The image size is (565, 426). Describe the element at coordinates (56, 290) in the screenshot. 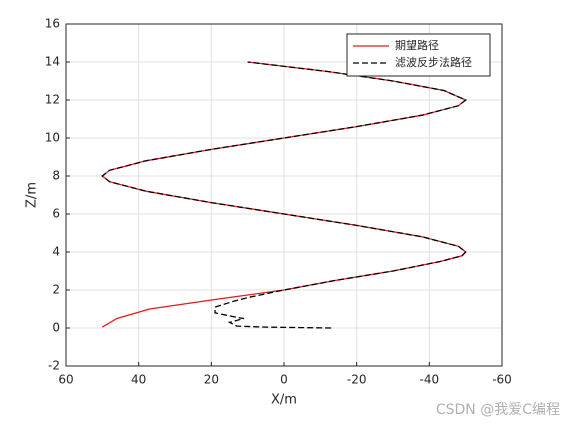

I see `y-tick-label: 2` at that location.